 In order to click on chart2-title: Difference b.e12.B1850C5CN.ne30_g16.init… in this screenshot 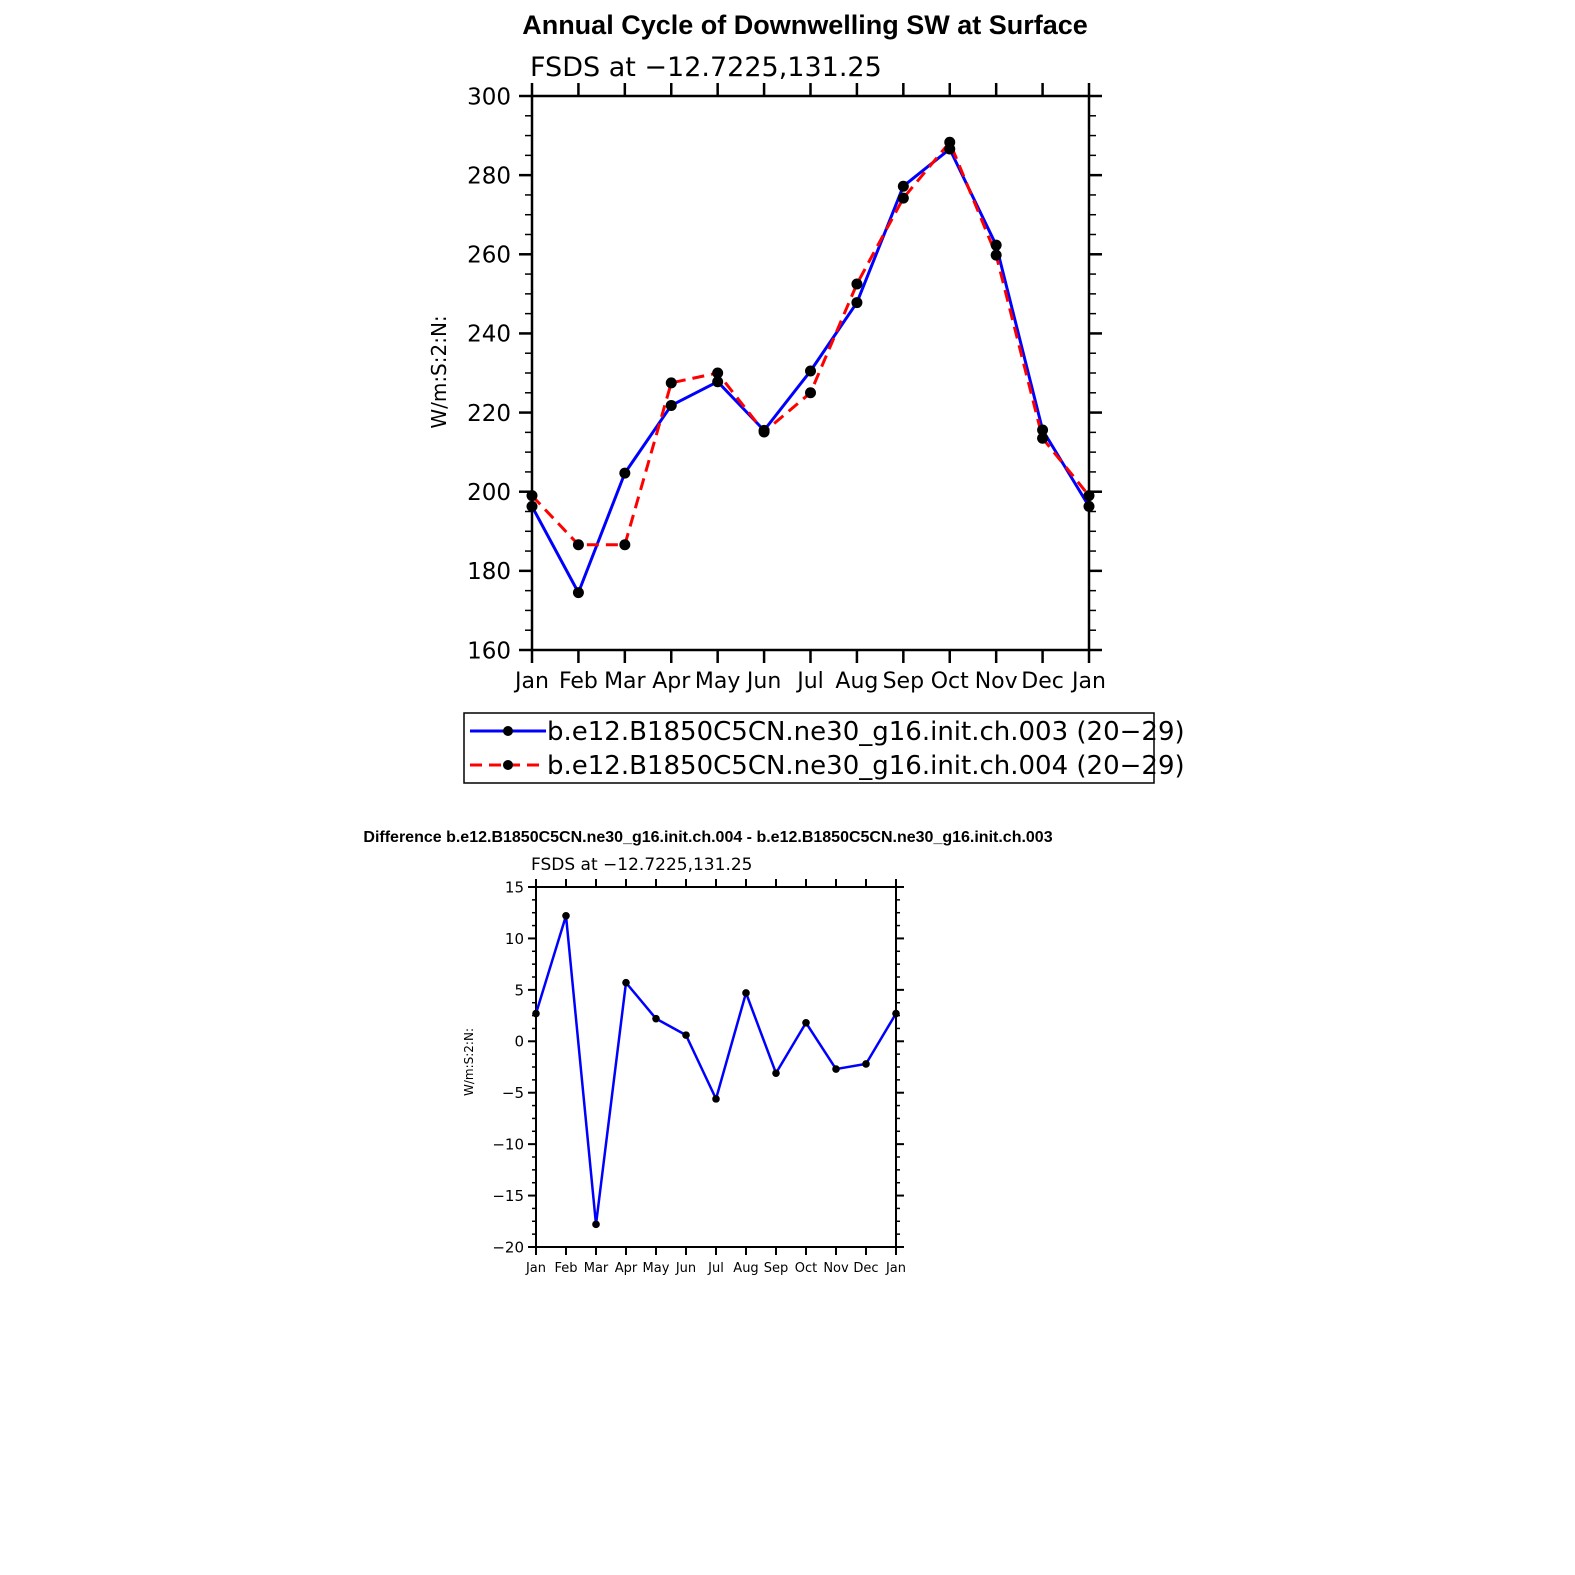, I will do `click(707, 837)`.